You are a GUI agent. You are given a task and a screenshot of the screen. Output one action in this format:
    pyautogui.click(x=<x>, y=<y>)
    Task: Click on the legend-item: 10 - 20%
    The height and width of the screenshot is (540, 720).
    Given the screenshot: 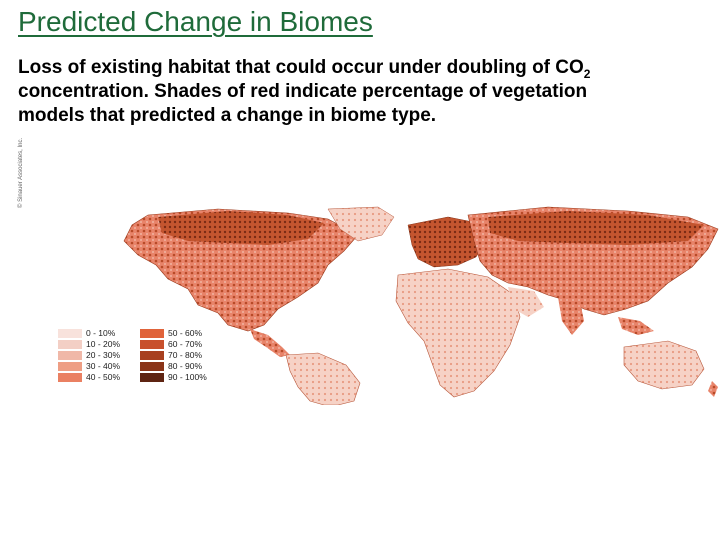 What is the action you would take?
    pyautogui.click(x=99, y=344)
    